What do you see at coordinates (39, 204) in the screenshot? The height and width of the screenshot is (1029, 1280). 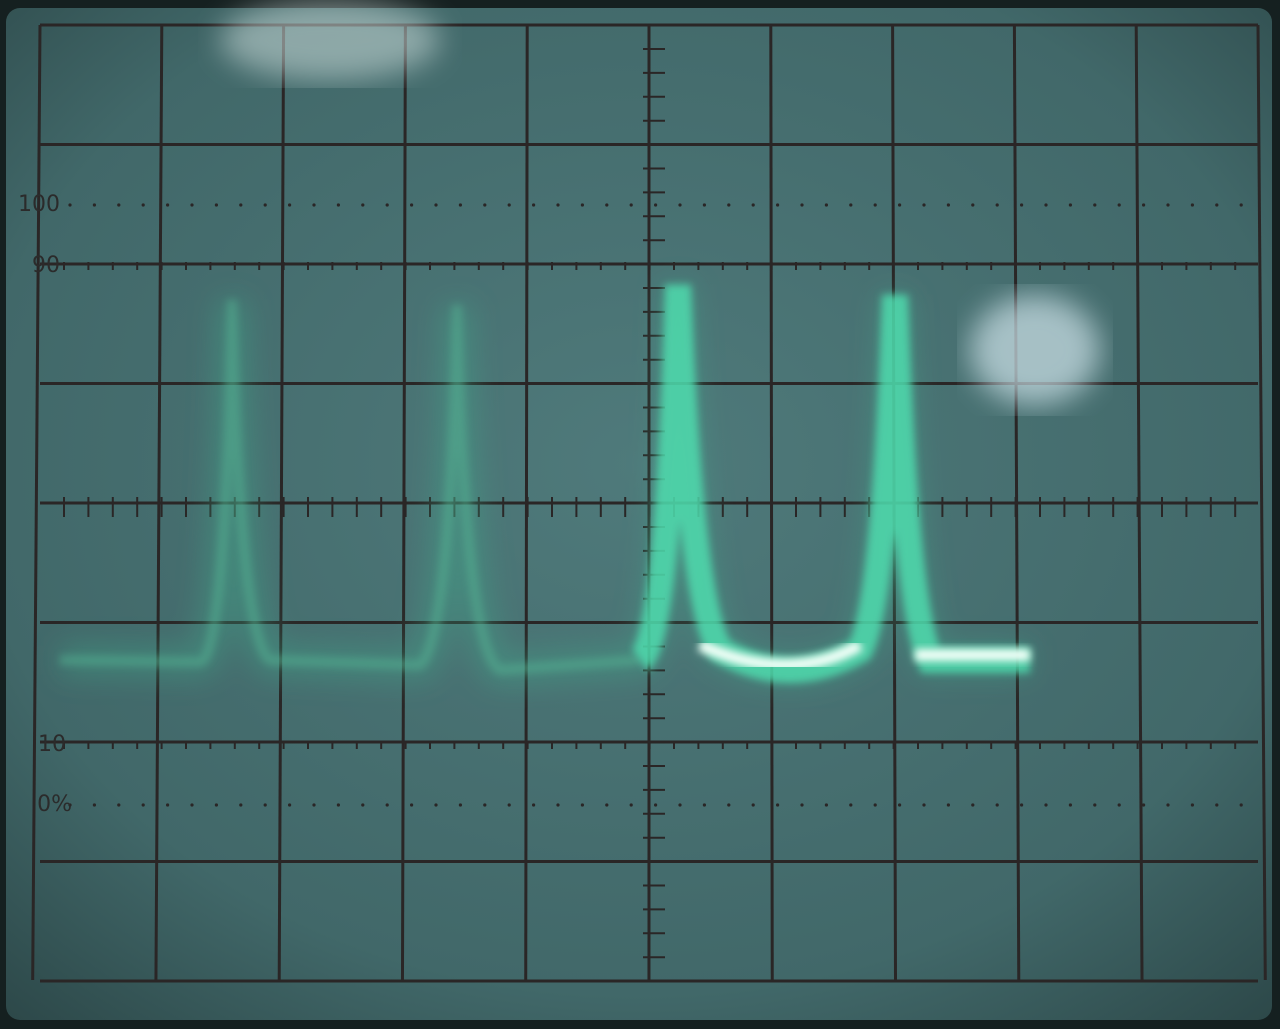 I see `label-100: 100` at bounding box center [39, 204].